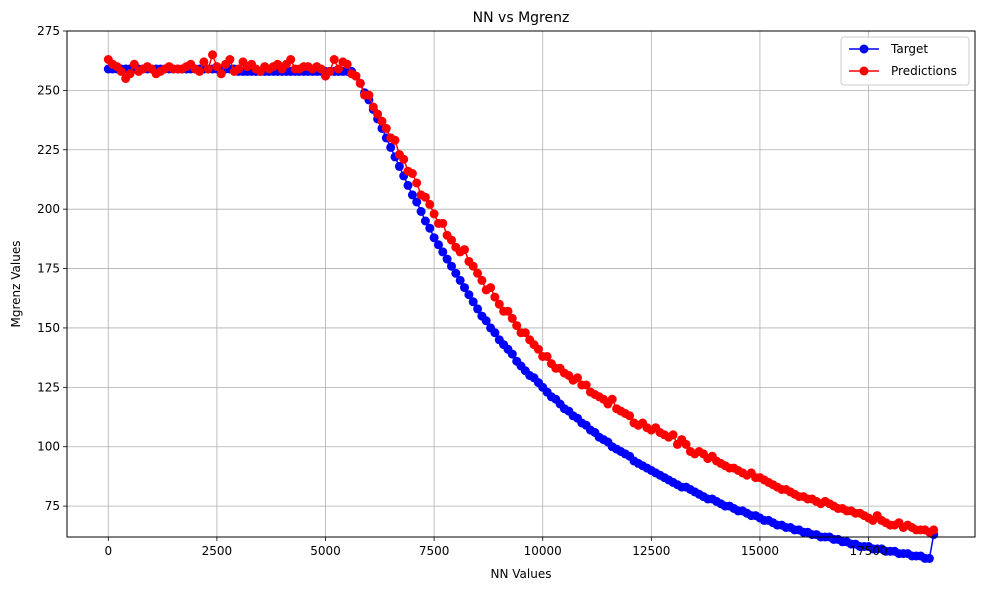 The image size is (989, 590). What do you see at coordinates (864, 49) in the screenshot?
I see `legend-marker-target` at bounding box center [864, 49].